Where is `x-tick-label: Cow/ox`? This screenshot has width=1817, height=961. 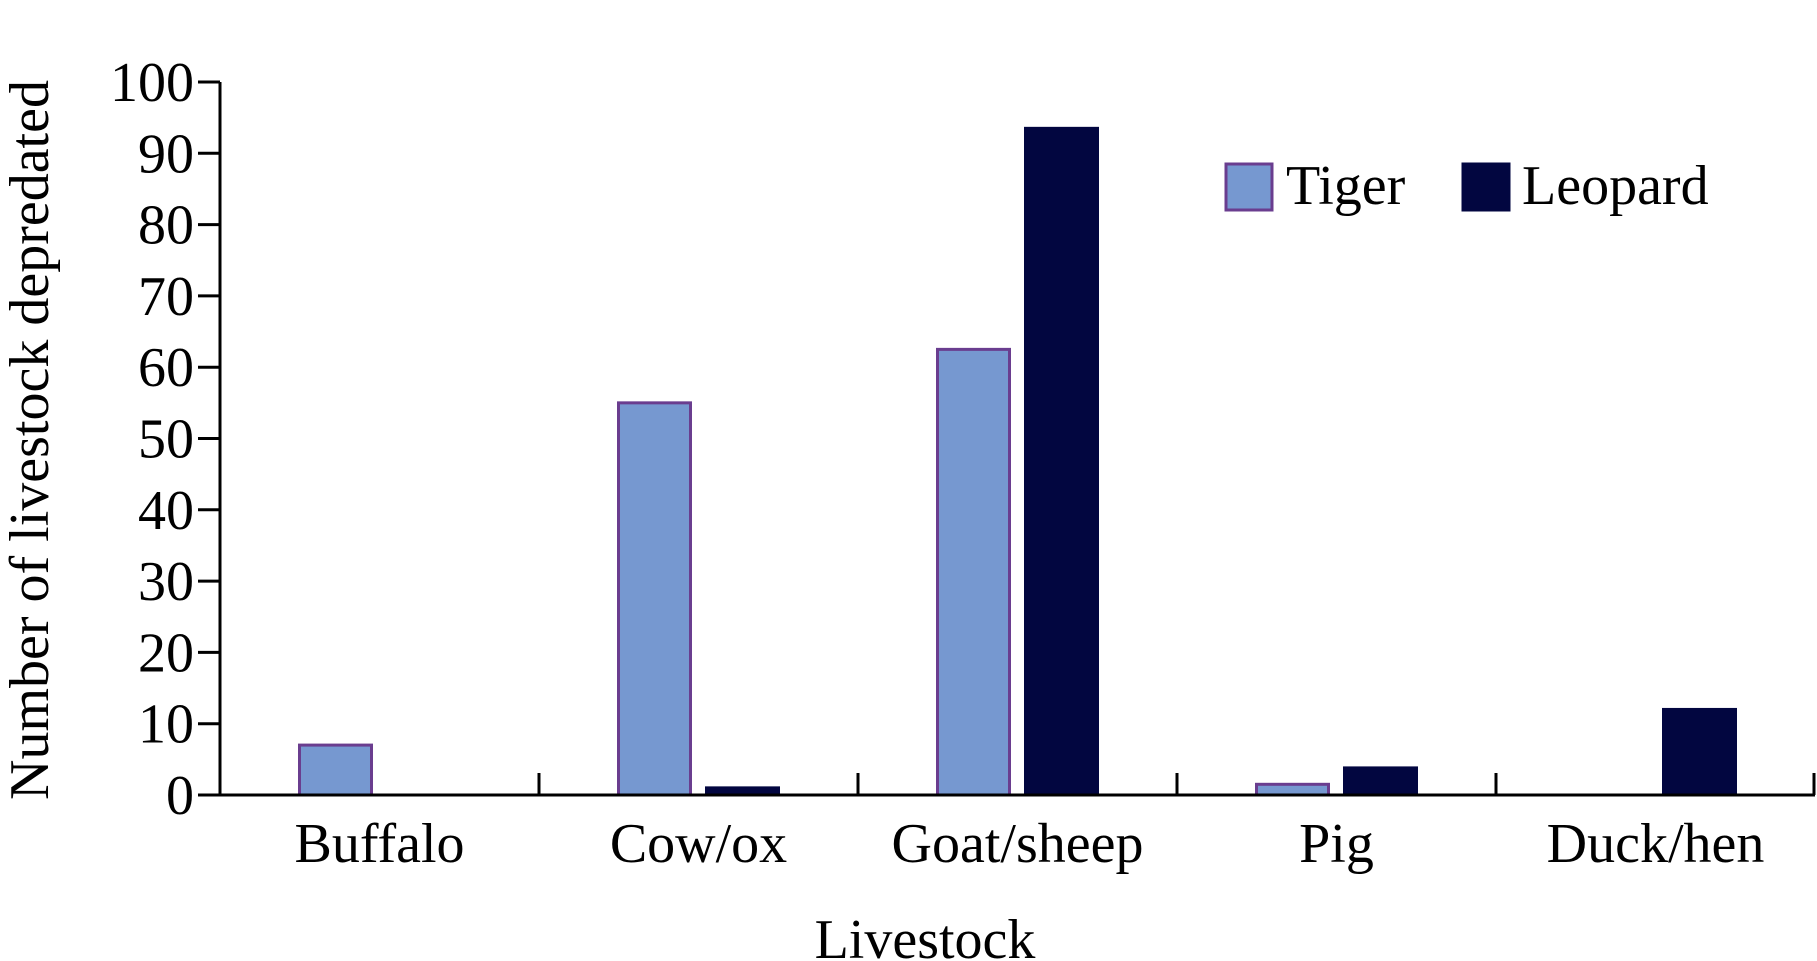 x-tick-label: Cow/ox is located at coordinates (698, 844).